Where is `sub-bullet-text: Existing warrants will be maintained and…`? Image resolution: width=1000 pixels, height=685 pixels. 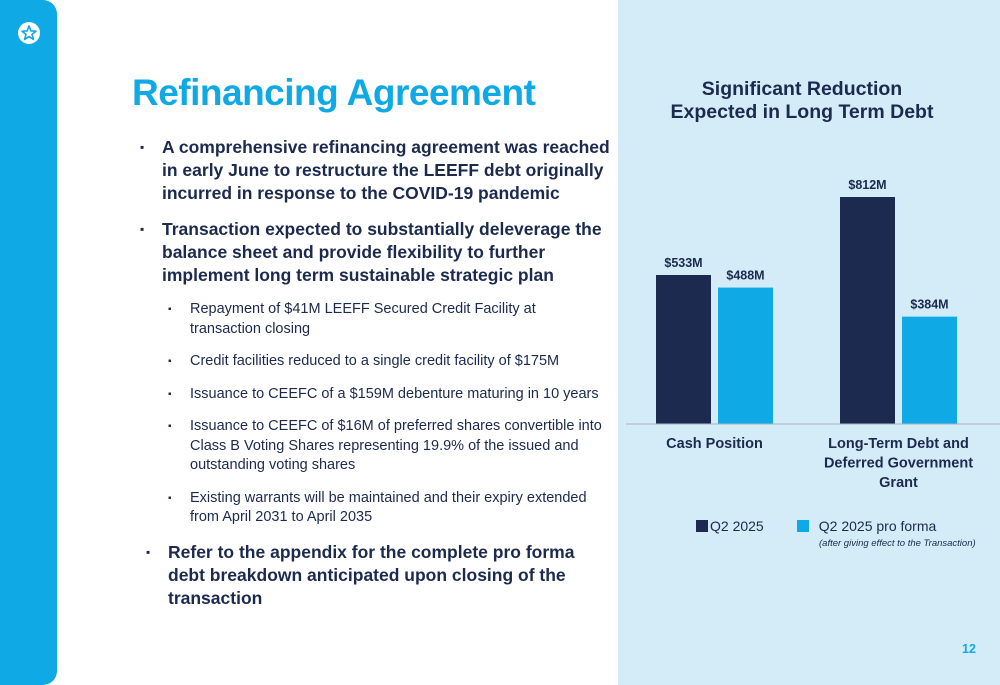 sub-bullet-text: Existing warrants will be maintained and… is located at coordinates (388, 507).